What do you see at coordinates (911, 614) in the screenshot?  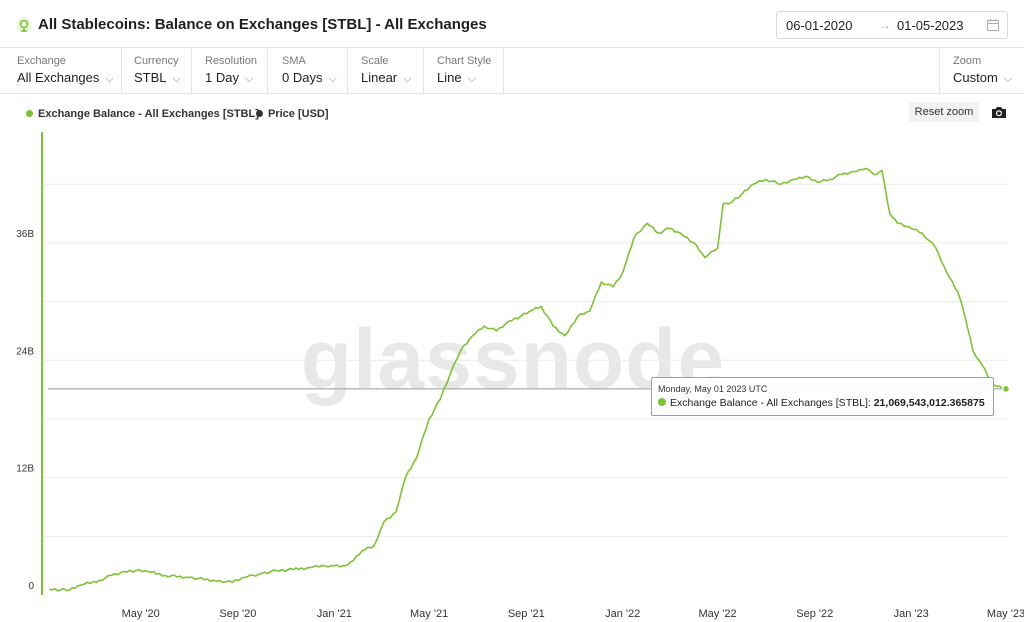 I see `x-tick-label: Jan '23` at bounding box center [911, 614].